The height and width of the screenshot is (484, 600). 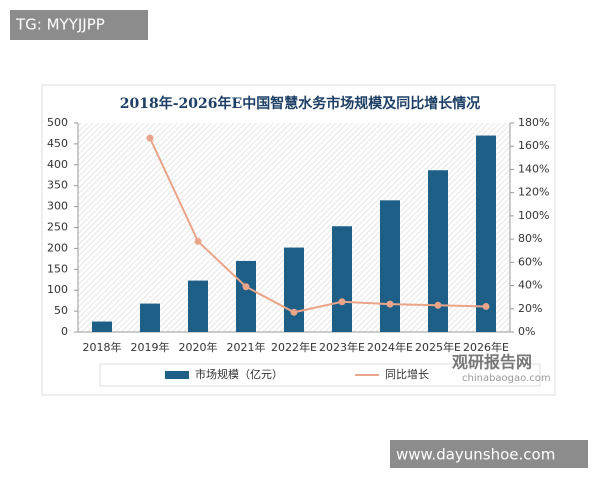 I want to click on logo-url: chinabaogao.com, so click(x=506, y=378).